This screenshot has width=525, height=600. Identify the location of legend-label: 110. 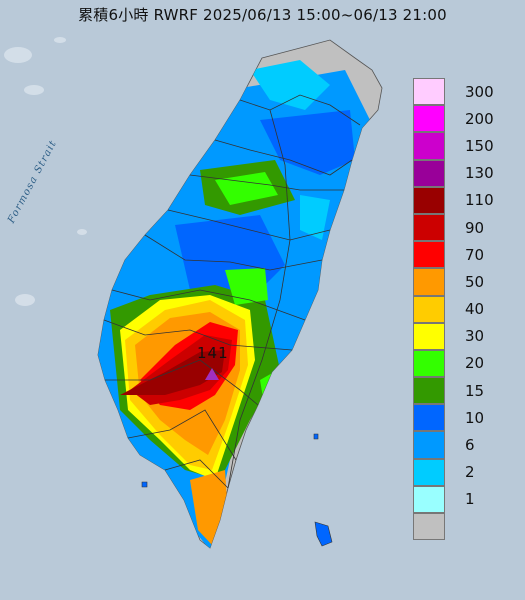
(479, 200).